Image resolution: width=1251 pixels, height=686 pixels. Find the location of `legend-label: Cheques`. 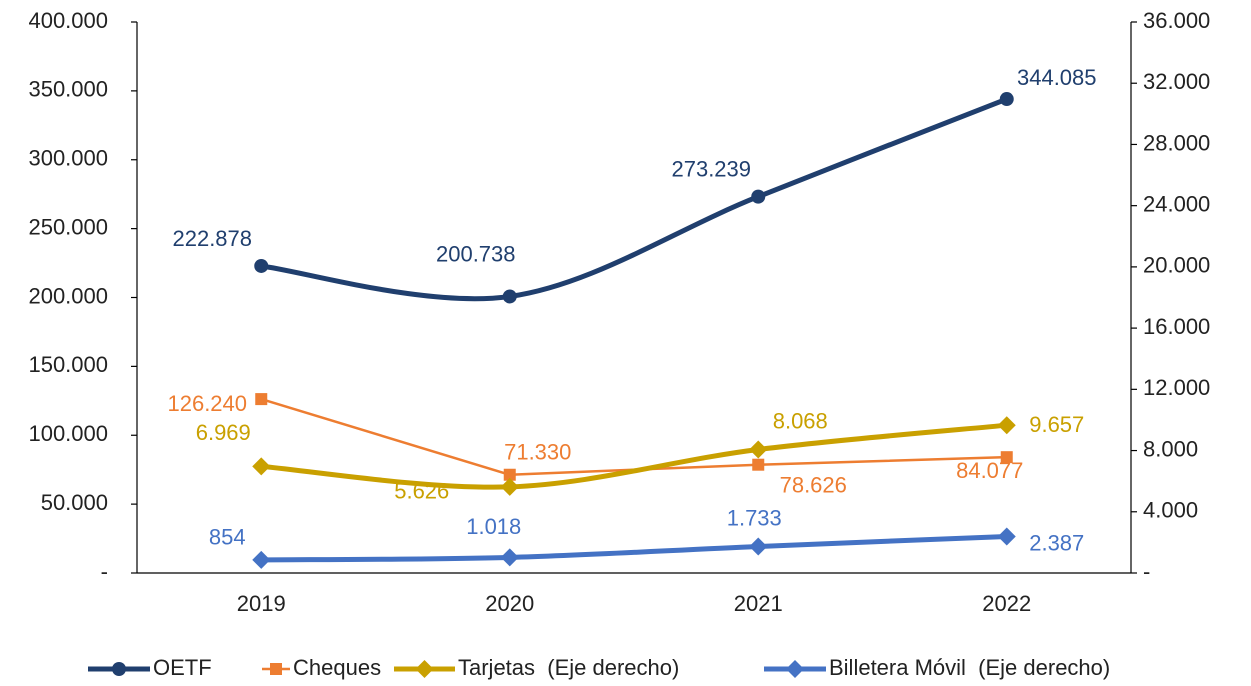

legend-label: Cheques is located at coordinates (337, 667).